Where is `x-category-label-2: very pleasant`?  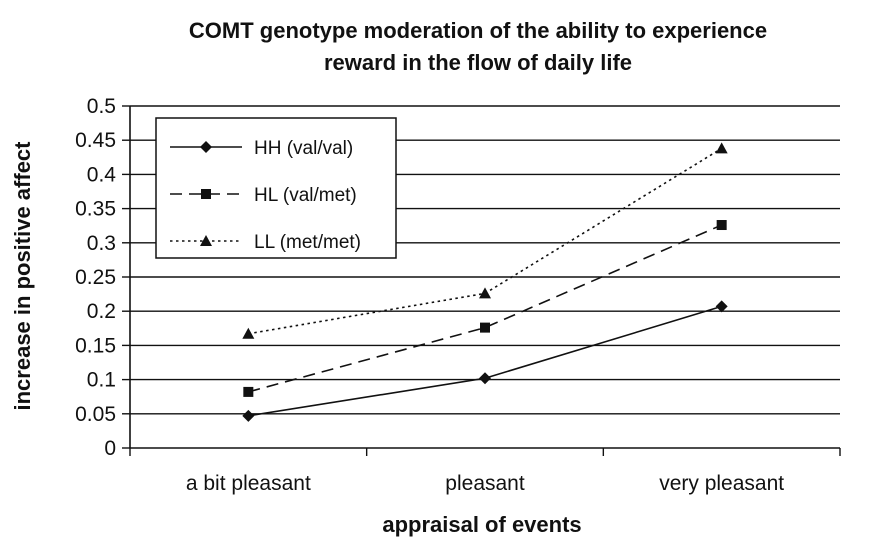 x-category-label-2: very pleasant is located at coordinates (721, 483).